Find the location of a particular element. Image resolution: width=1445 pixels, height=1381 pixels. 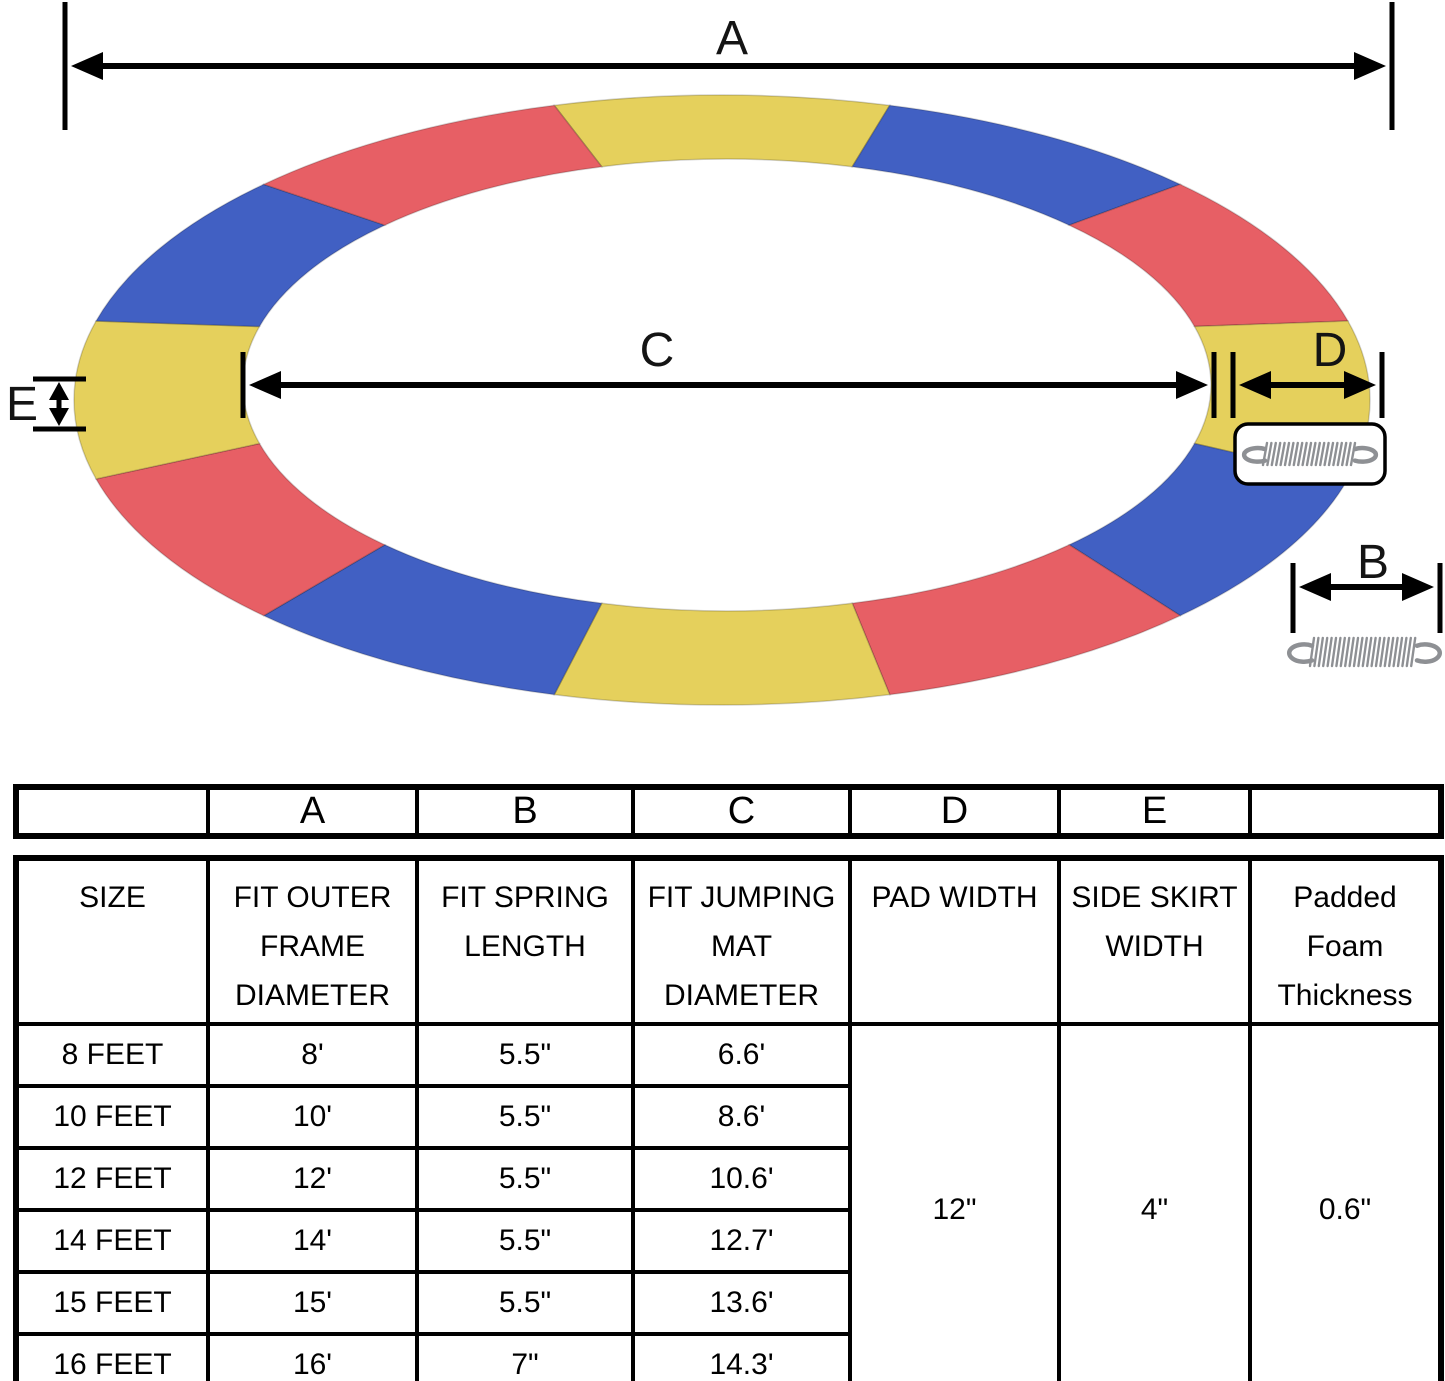

column-header-cell: PAD WIDTH is located at coordinates (954, 941).